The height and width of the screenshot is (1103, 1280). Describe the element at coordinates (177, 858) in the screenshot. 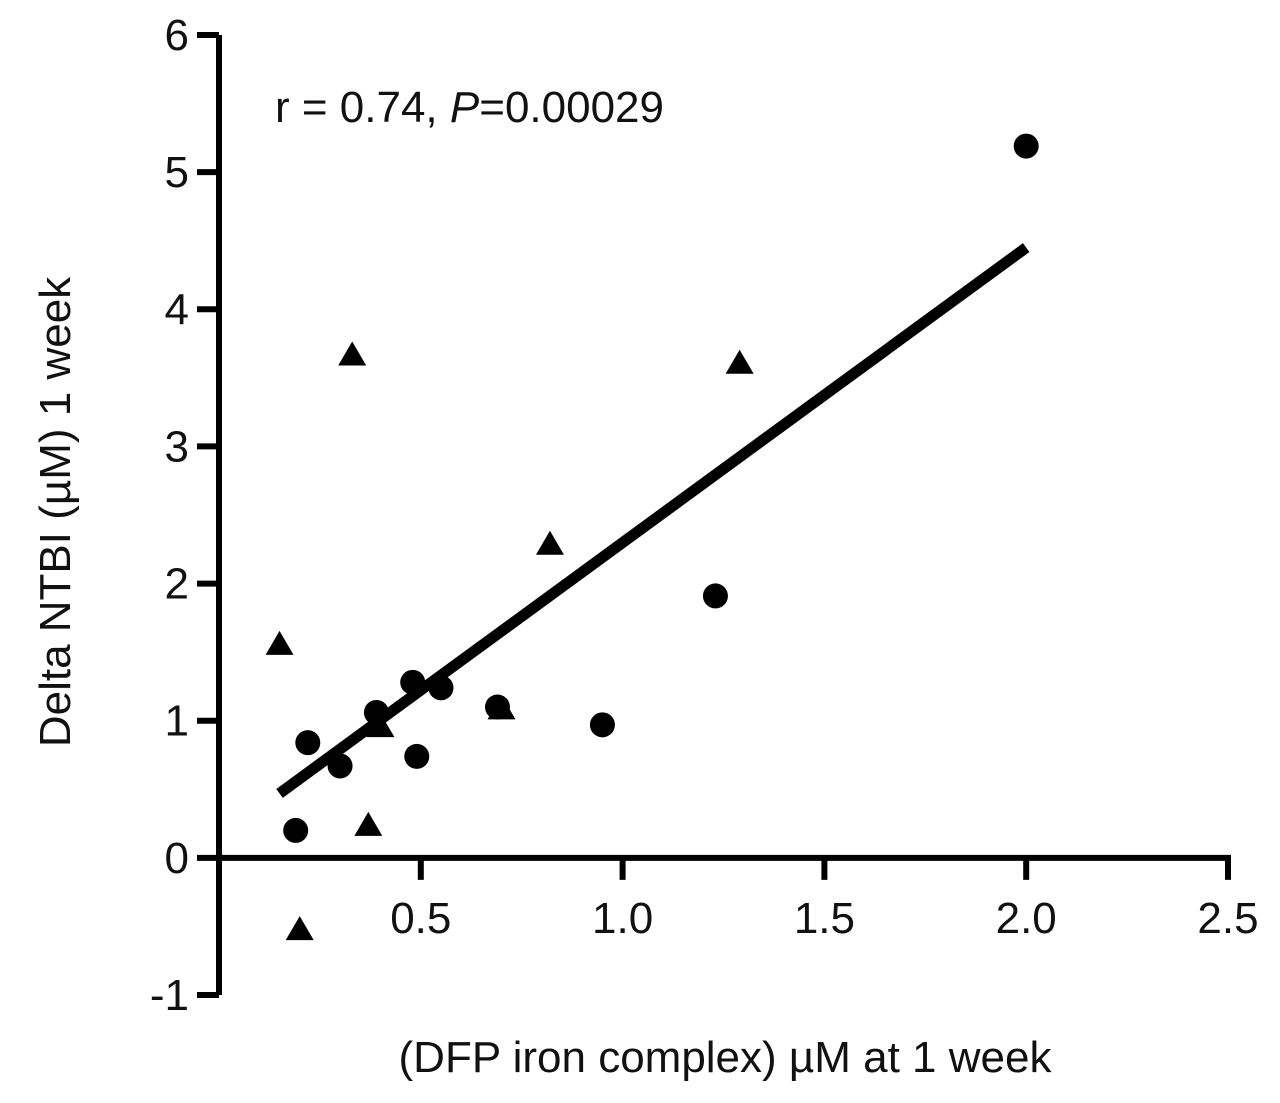

I see `y-tick-label: 0` at that location.